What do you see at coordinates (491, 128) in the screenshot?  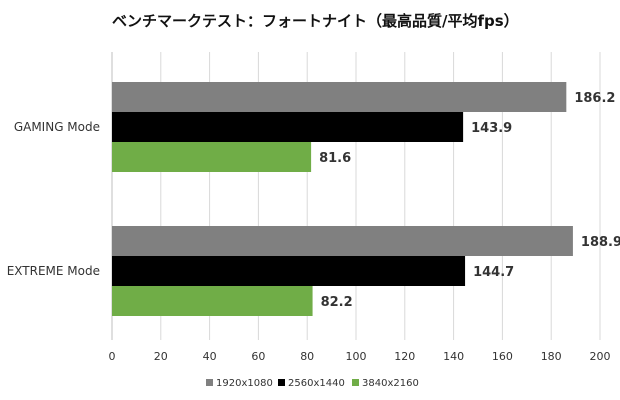 I see `data-label: 143.9` at bounding box center [491, 128].